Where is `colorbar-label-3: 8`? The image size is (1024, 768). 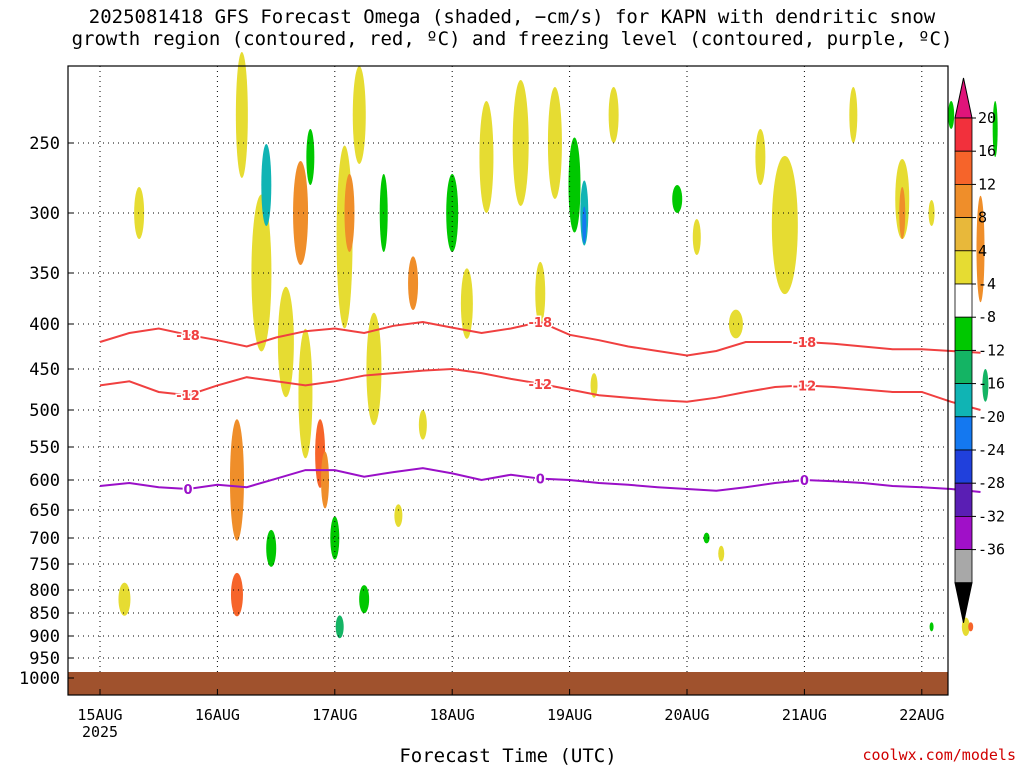
colorbar-label-3: 8 is located at coordinates (982, 218).